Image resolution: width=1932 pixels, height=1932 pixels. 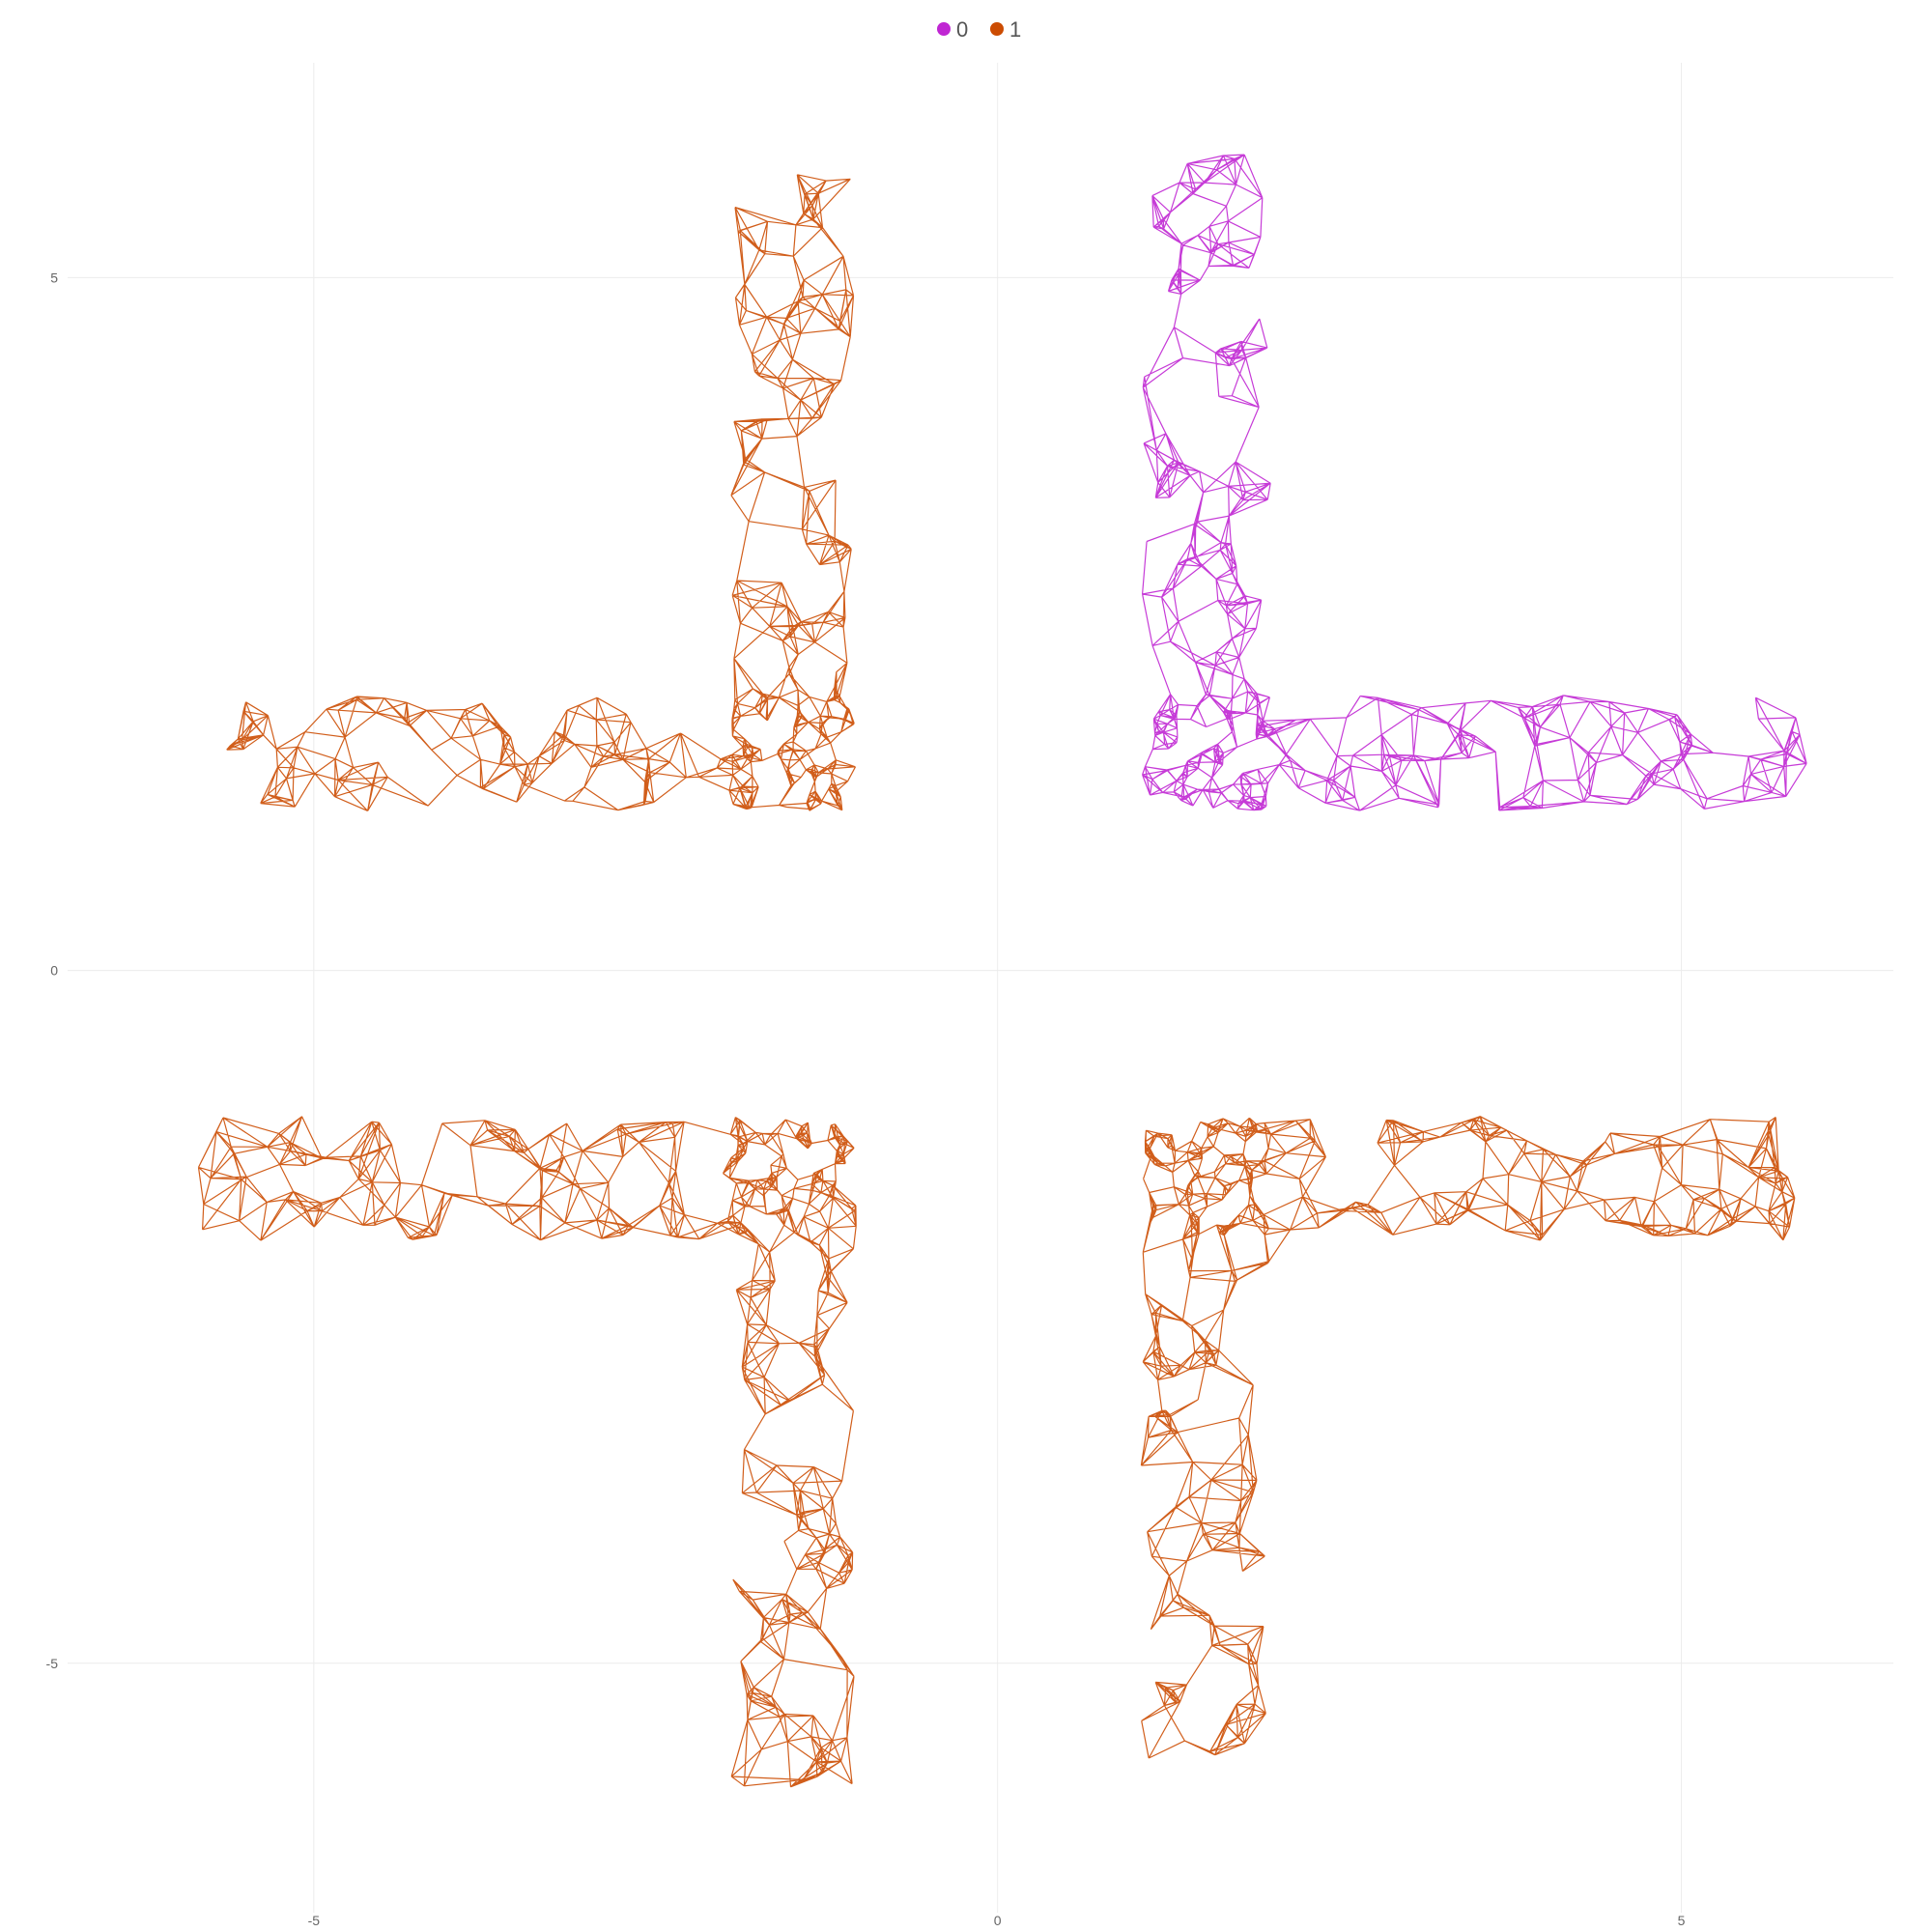 I want to click on y-tick-label: 0, so click(x=54, y=971).